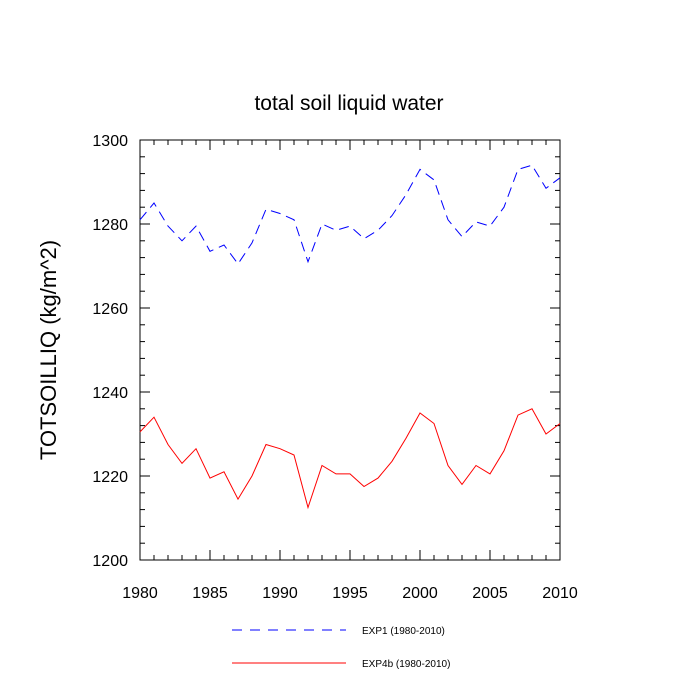  What do you see at coordinates (403, 631) in the screenshot?
I see `legend-label-exp1: EXP1 (1980-2010)` at bounding box center [403, 631].